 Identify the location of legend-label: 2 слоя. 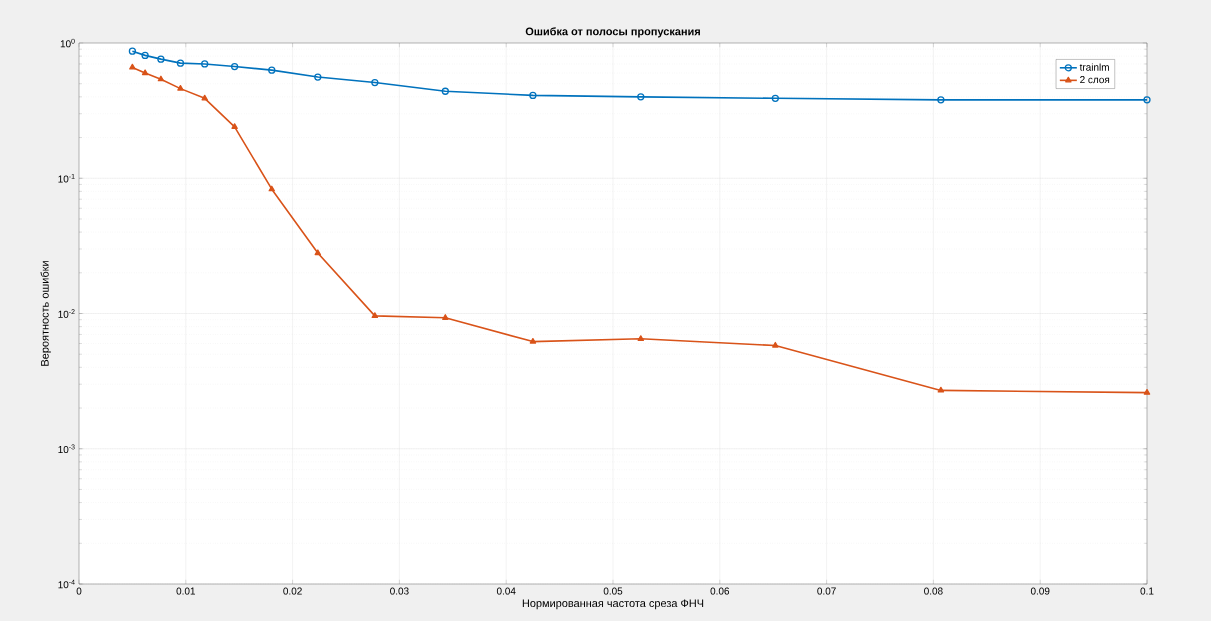
(1095, 80).